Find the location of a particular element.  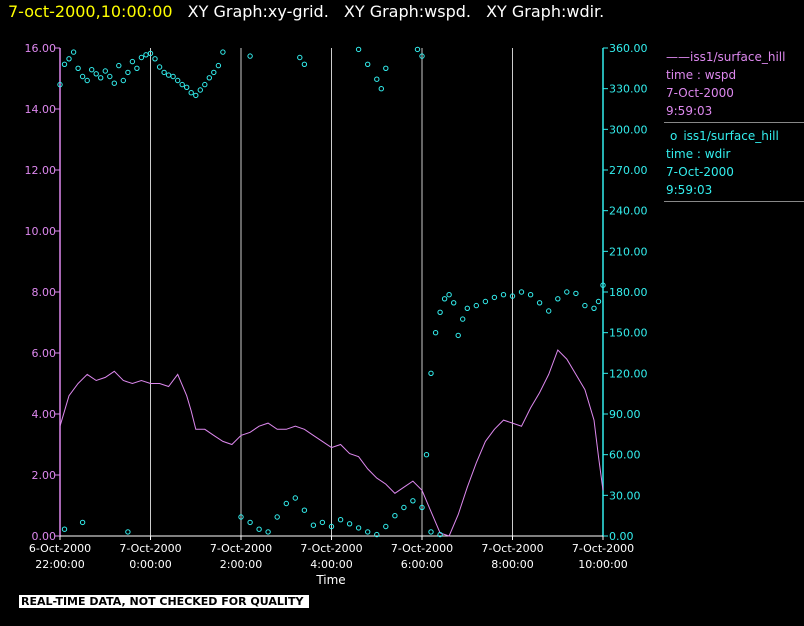

left-axis-tick-label: 4.00 is located at coordinates (44, 414).